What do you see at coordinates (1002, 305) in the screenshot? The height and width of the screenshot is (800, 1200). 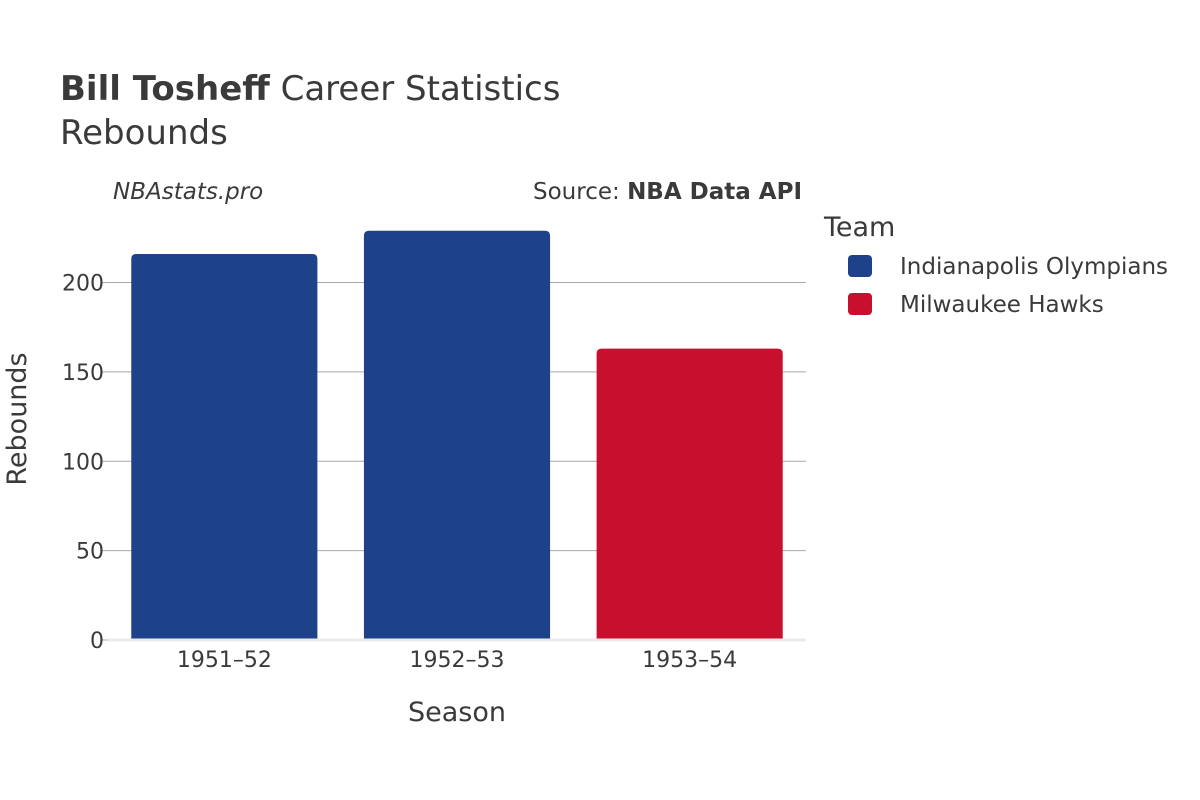 I see `legend-label: Milwaukee Hawks` at bounding box center [1002, 305].